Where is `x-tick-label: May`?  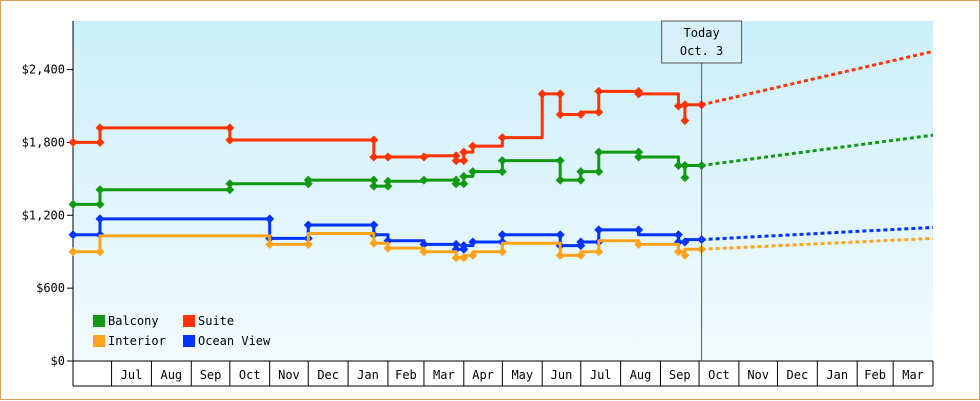
x-tick-label: May is located at coordinates (522, 375).